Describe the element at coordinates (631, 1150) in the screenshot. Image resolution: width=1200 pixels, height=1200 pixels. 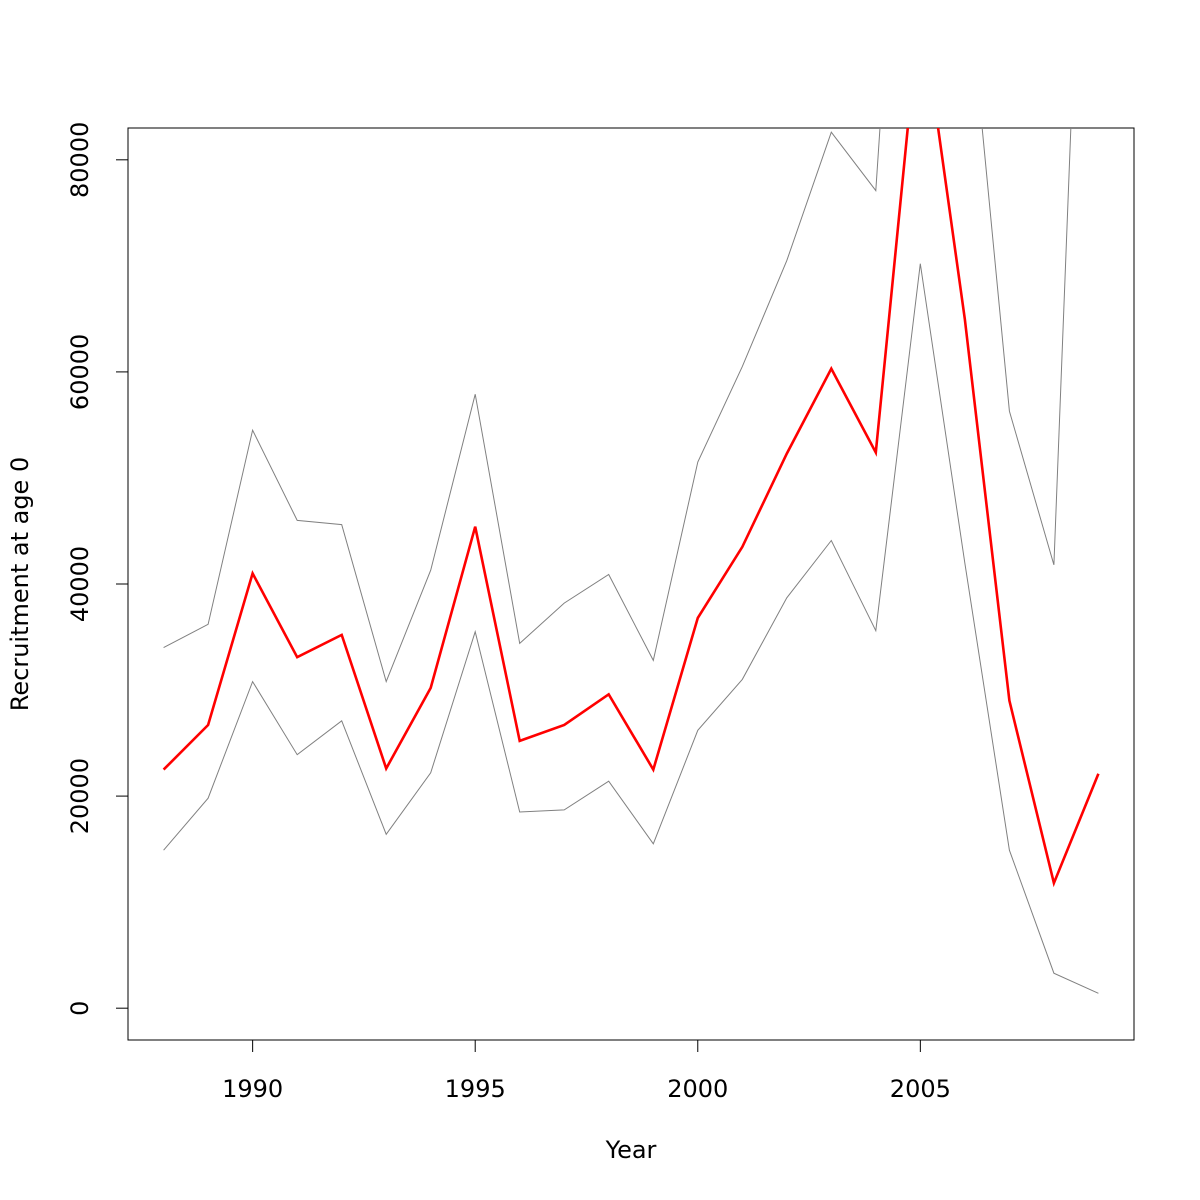
I see `x-axis-label: Year` at that location.